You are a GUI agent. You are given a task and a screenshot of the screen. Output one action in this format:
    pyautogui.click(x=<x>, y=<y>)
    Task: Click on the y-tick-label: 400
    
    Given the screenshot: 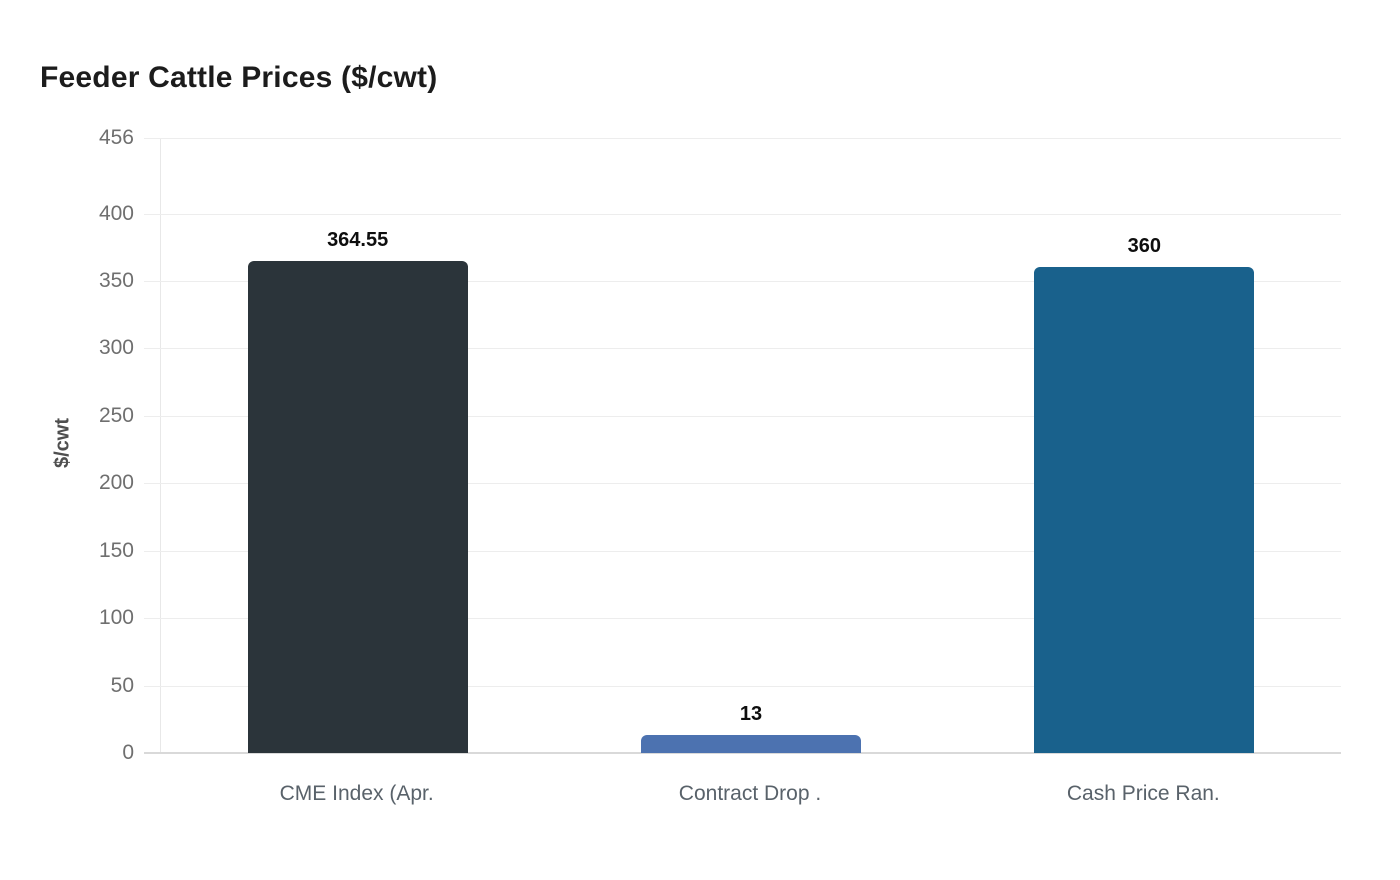 What is the action you would take?
    pyautogui.click(x=116, y=213)
    